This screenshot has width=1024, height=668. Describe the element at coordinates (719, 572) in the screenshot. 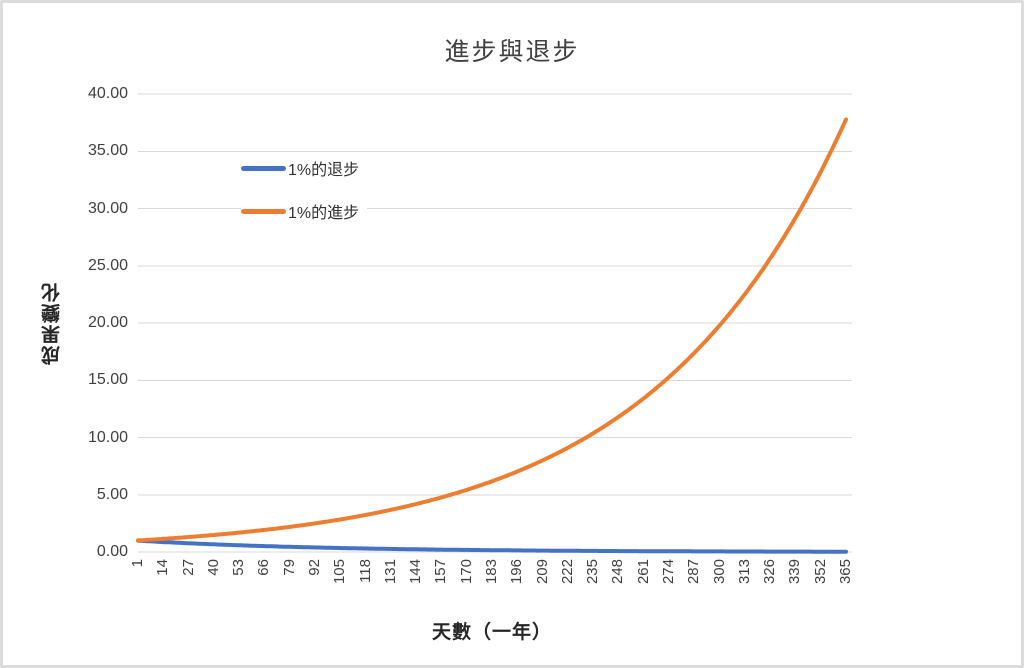

I see `x-tick-label: 300` at that location.